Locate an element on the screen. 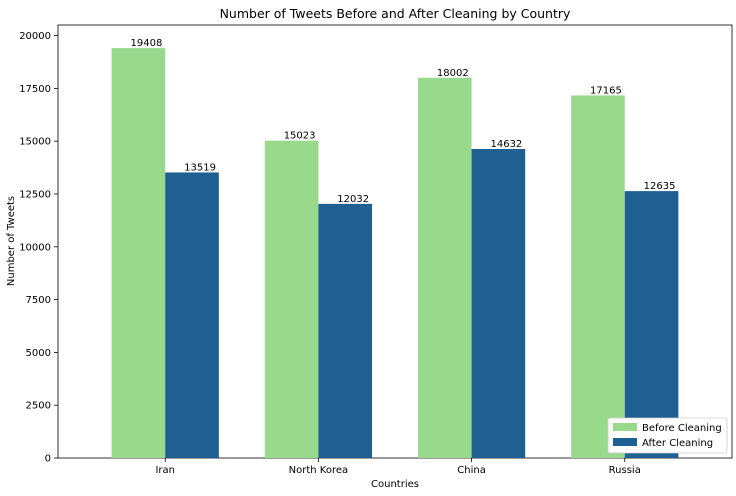 Image resolution: width=736 pixels, height=496 pixels. y-tick-label: 17500 is located at coordinates (35, 89).